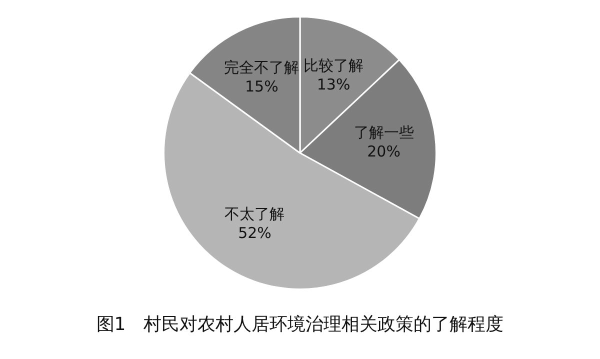 Image resolution: width=600 pixels, height=359 pixels. I want to click on data-label: 20%, so click(383, 151).